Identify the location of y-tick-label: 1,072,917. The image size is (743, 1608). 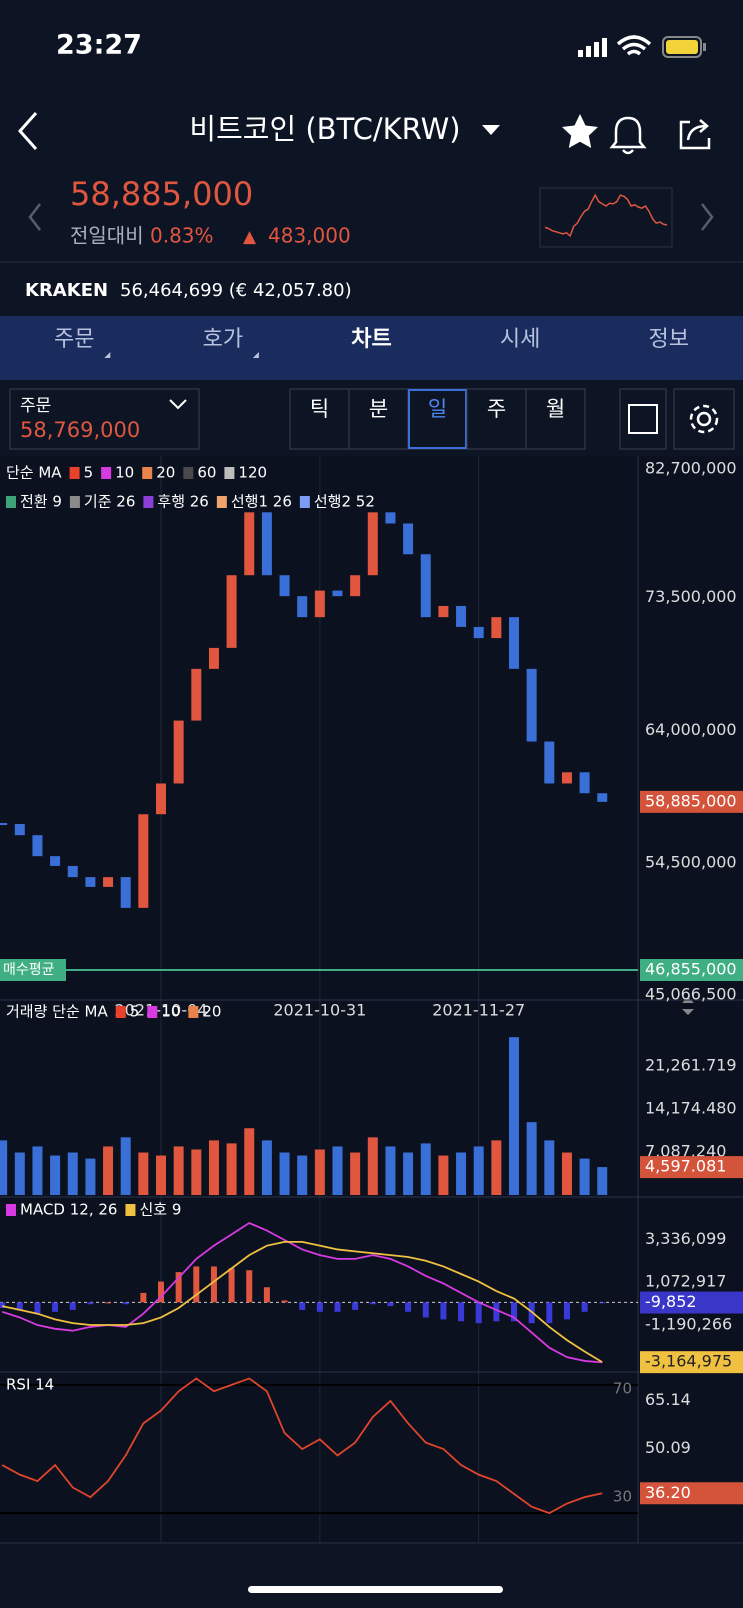
(685, 1281).